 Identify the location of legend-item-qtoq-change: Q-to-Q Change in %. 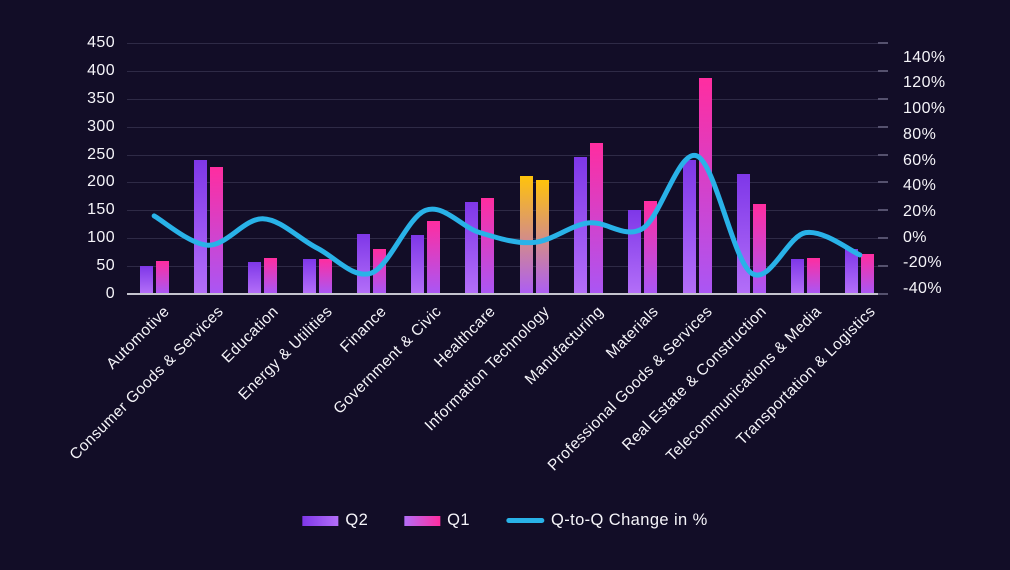
(606, 520).